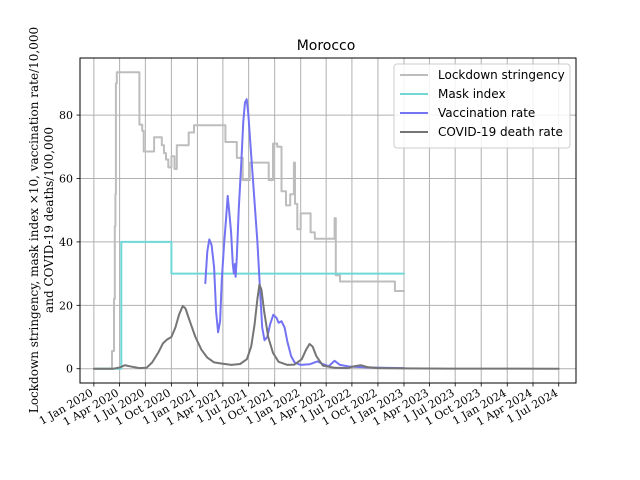  I want to click on y-tick-label: 40, so click(66, 242).